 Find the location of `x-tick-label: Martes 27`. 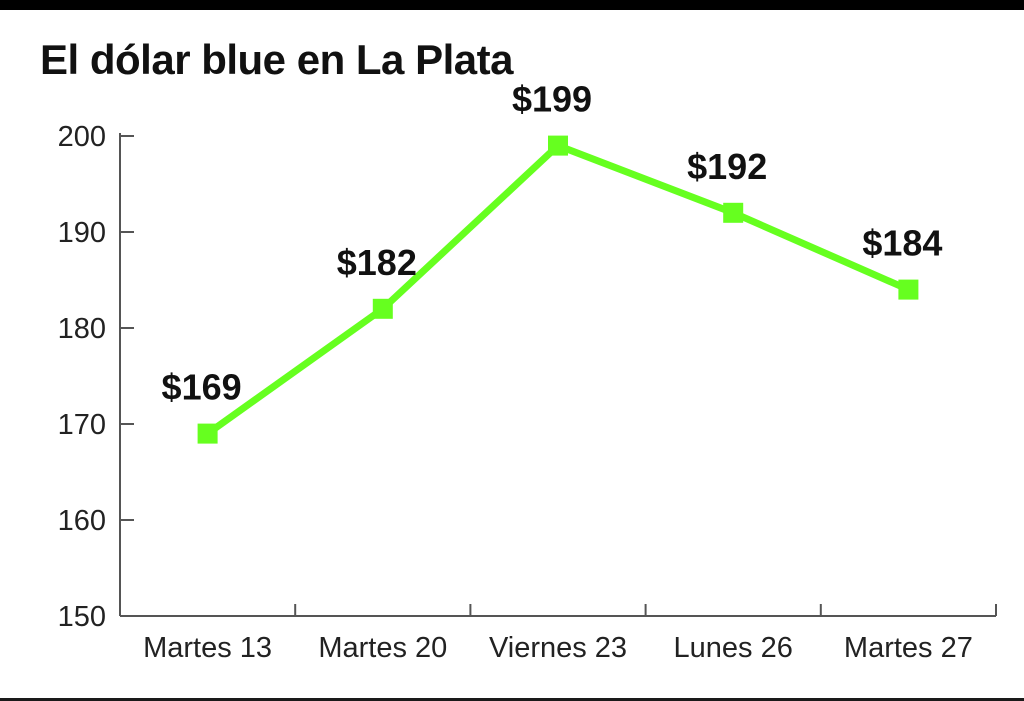

x-tick-label: Martes 27 is located at coordinates (908, 648).